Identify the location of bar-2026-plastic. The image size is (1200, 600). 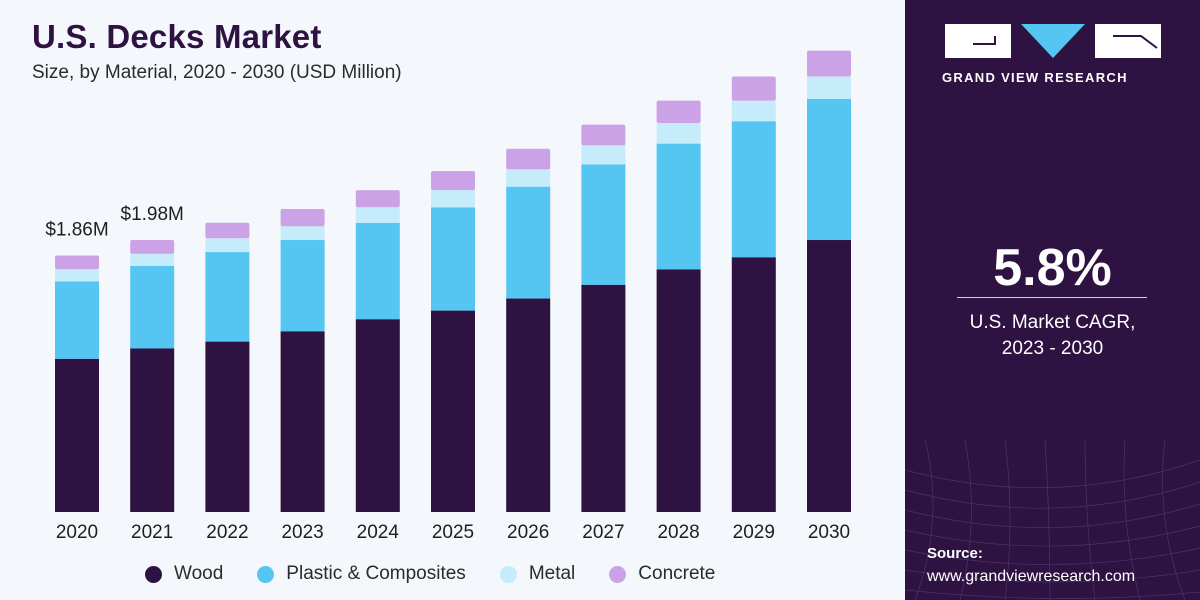
(528, 242).